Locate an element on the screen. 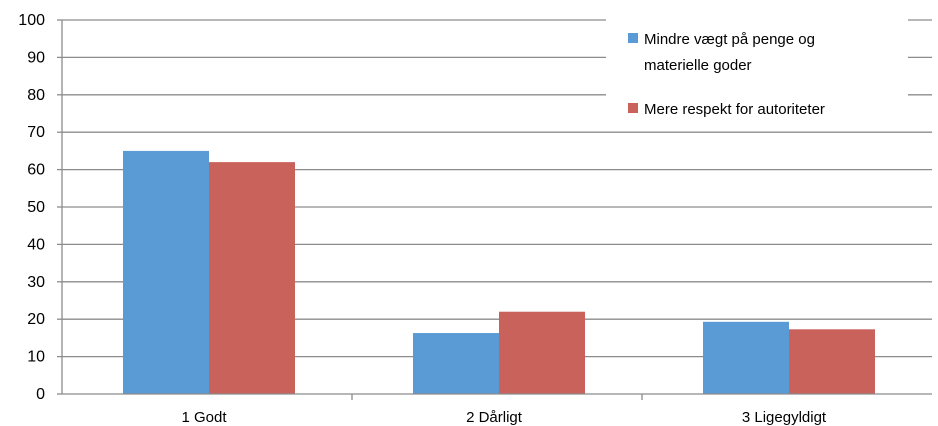 Image resolution: width=938 pixels, height=426 pixels. y-tick-label: 20 is located at coordinates (36, 319).